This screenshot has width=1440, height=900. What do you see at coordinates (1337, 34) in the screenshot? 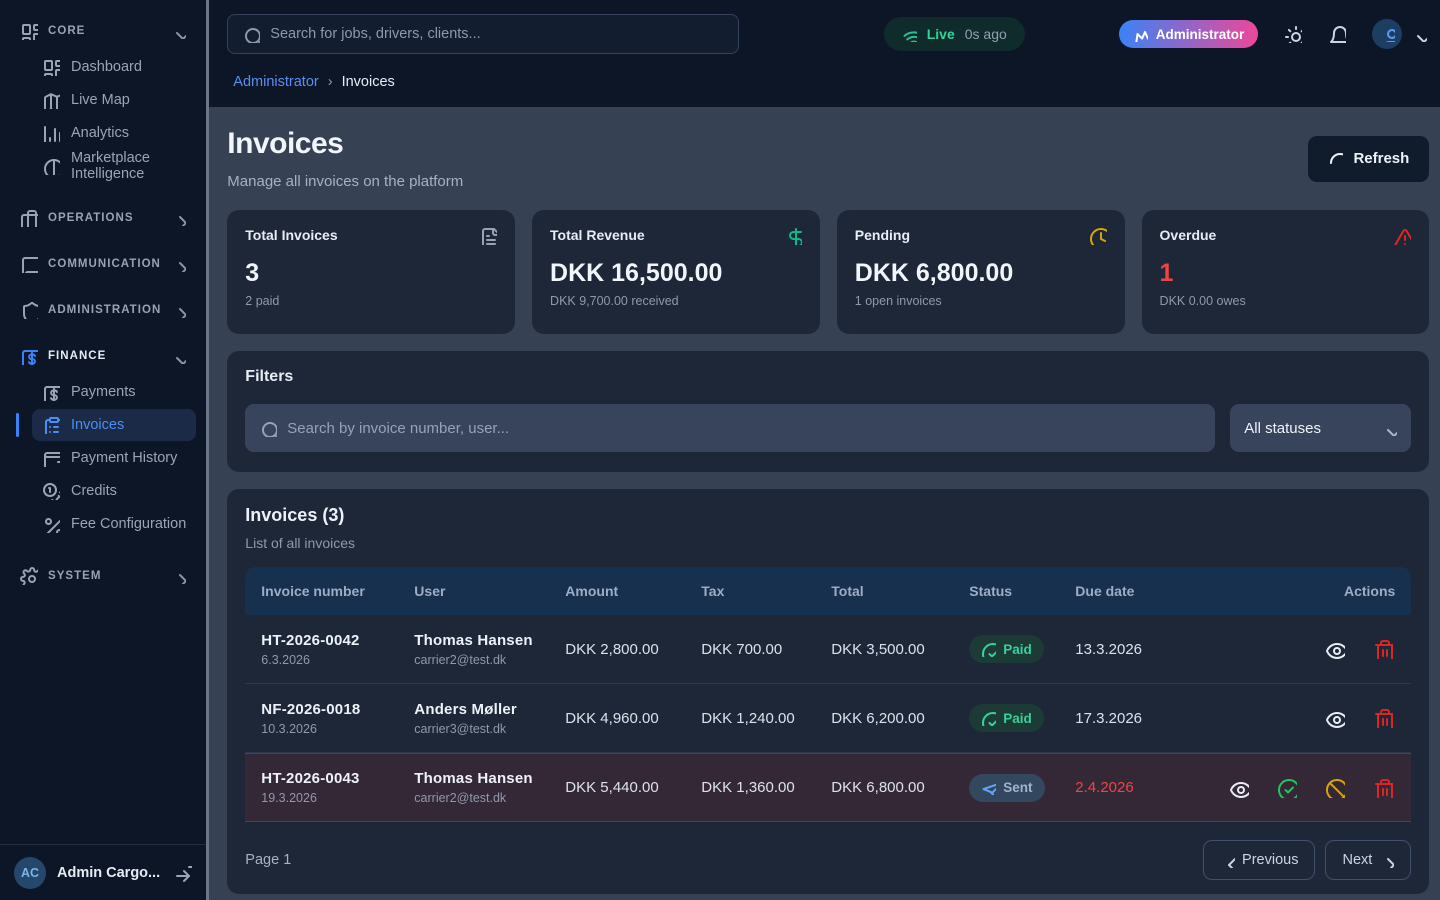
I see `bell-icon` at bounding box center [1337, 34].